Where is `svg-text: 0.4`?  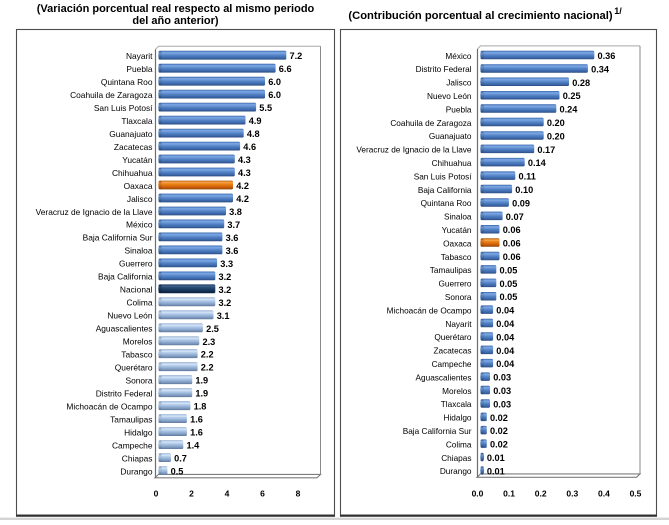 svg-text: 0.4 is located at coordinates (604, 494).